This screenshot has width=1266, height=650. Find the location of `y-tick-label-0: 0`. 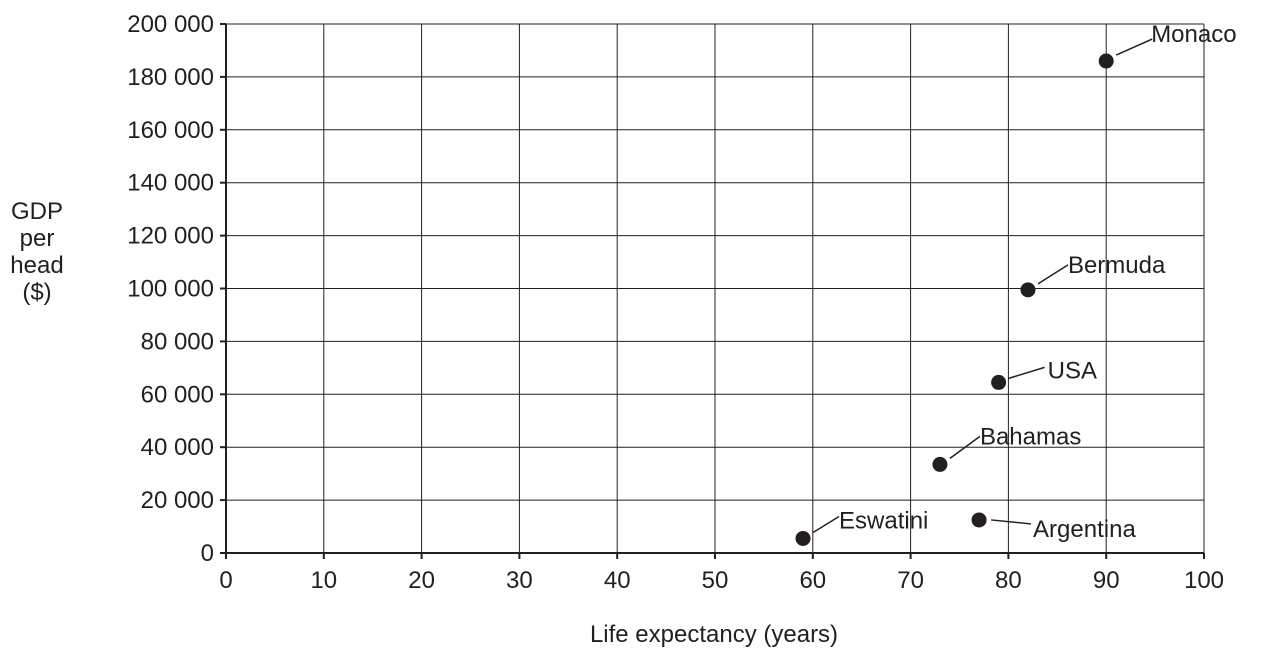

y-tick-label-0: 0 is located at coordinates (207, 553).